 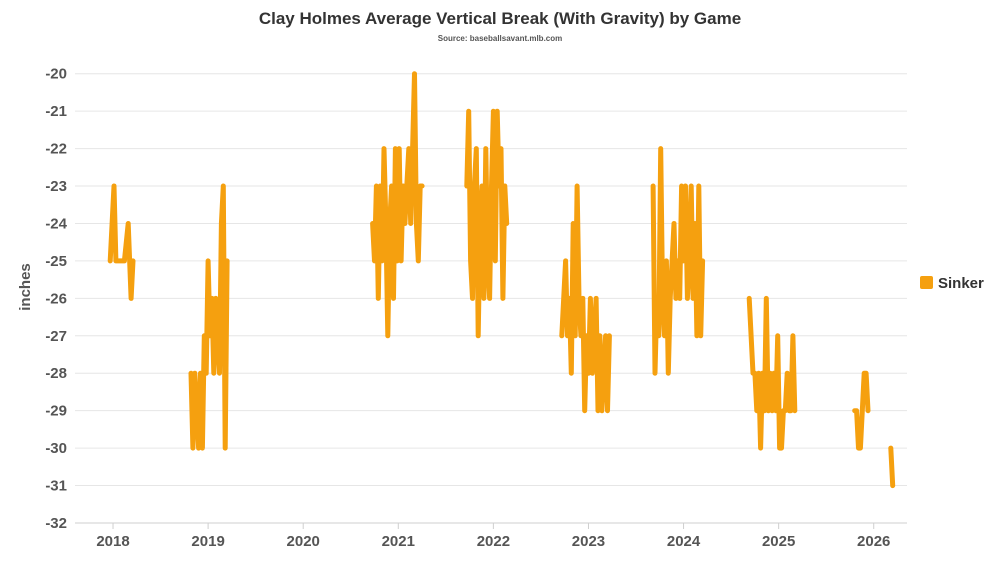 I want to click on y-axis-label: inches, so click(x=25, y=287).